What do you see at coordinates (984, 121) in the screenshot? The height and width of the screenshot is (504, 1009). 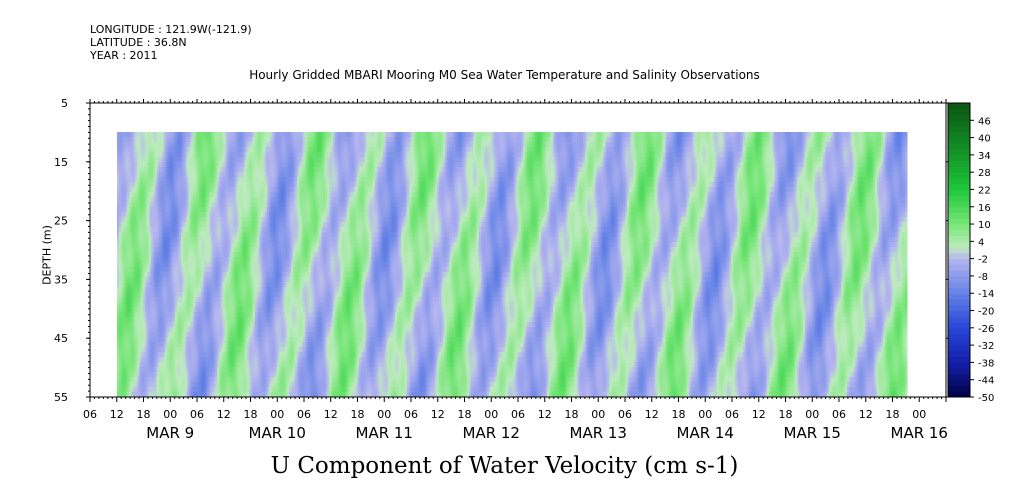 I see `colorbar-tick-label: 46` at bounding box center [984, 121].